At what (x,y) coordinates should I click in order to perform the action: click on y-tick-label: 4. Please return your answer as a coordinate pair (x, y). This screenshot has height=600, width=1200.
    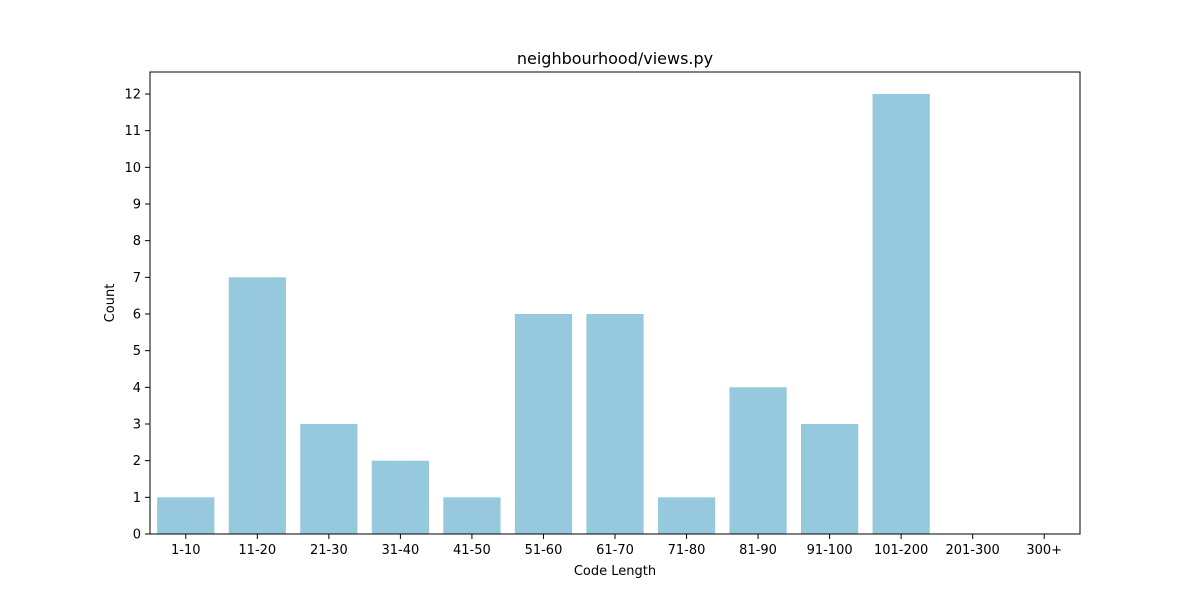
    Looking at the image, I should click on (137, 388).